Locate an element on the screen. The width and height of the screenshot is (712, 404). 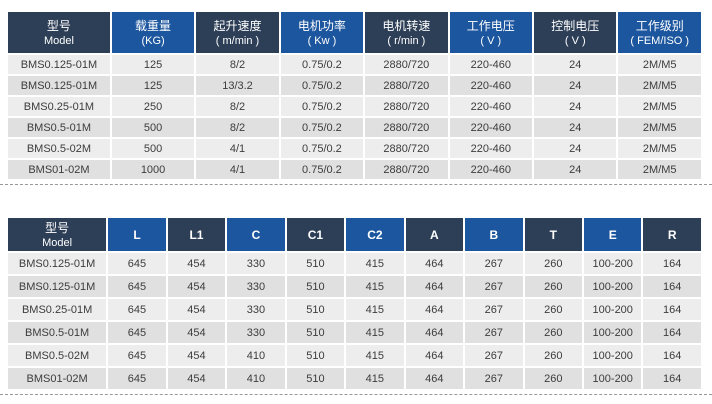
column-header-t: T is located at coordinates (553, 234).